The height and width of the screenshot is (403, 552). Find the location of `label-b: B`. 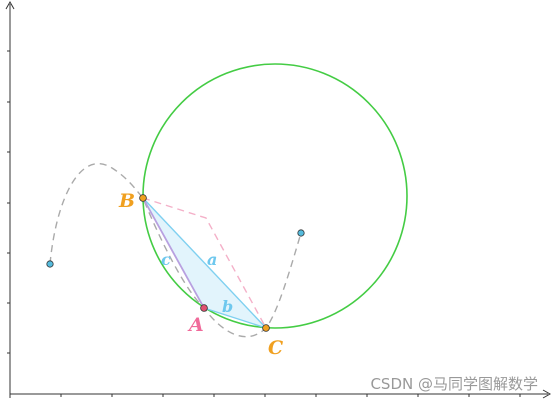

label-b: B is located at coordinates (126, 201).